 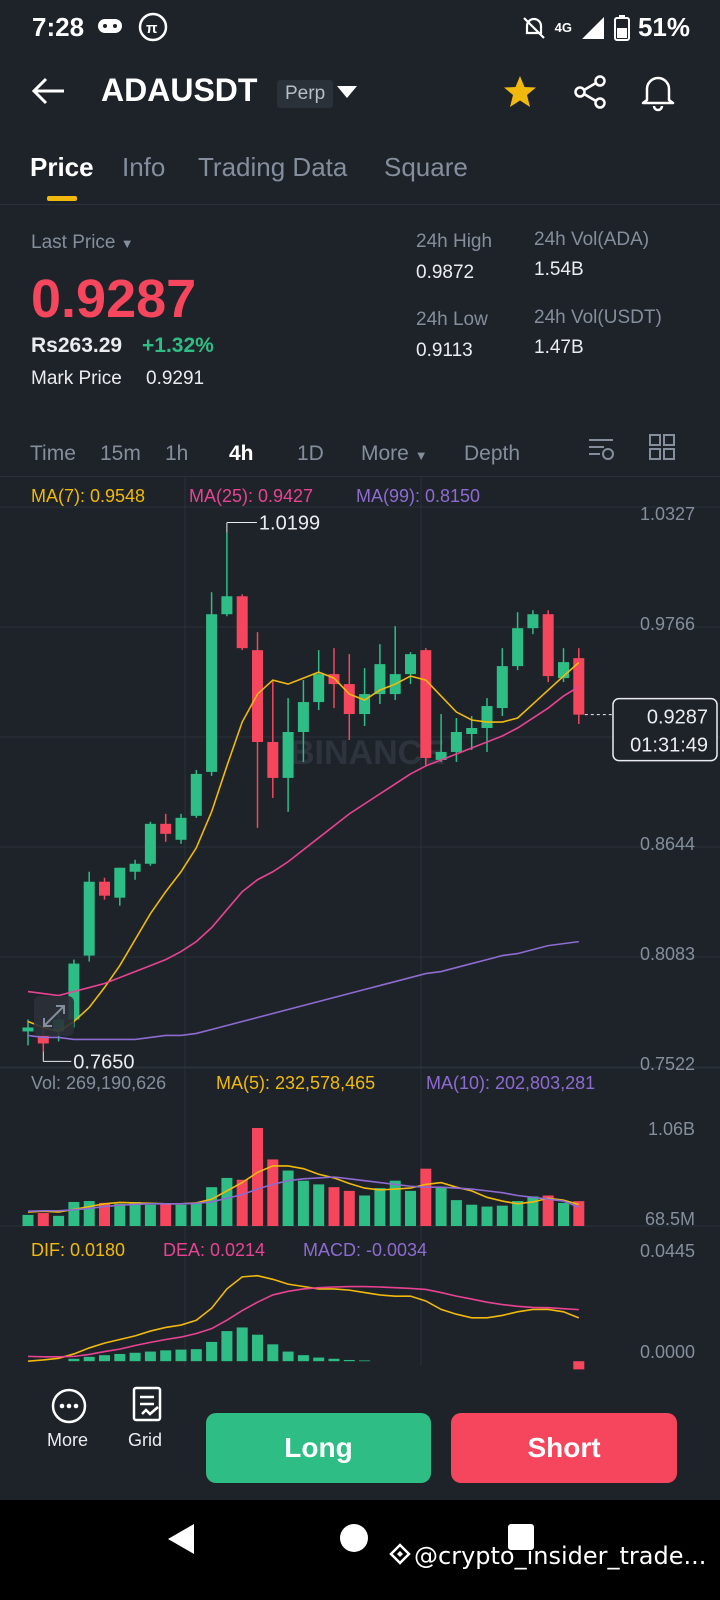 I want to click on vol-usdt-value: 1.47B, so click(x=559, y=347).